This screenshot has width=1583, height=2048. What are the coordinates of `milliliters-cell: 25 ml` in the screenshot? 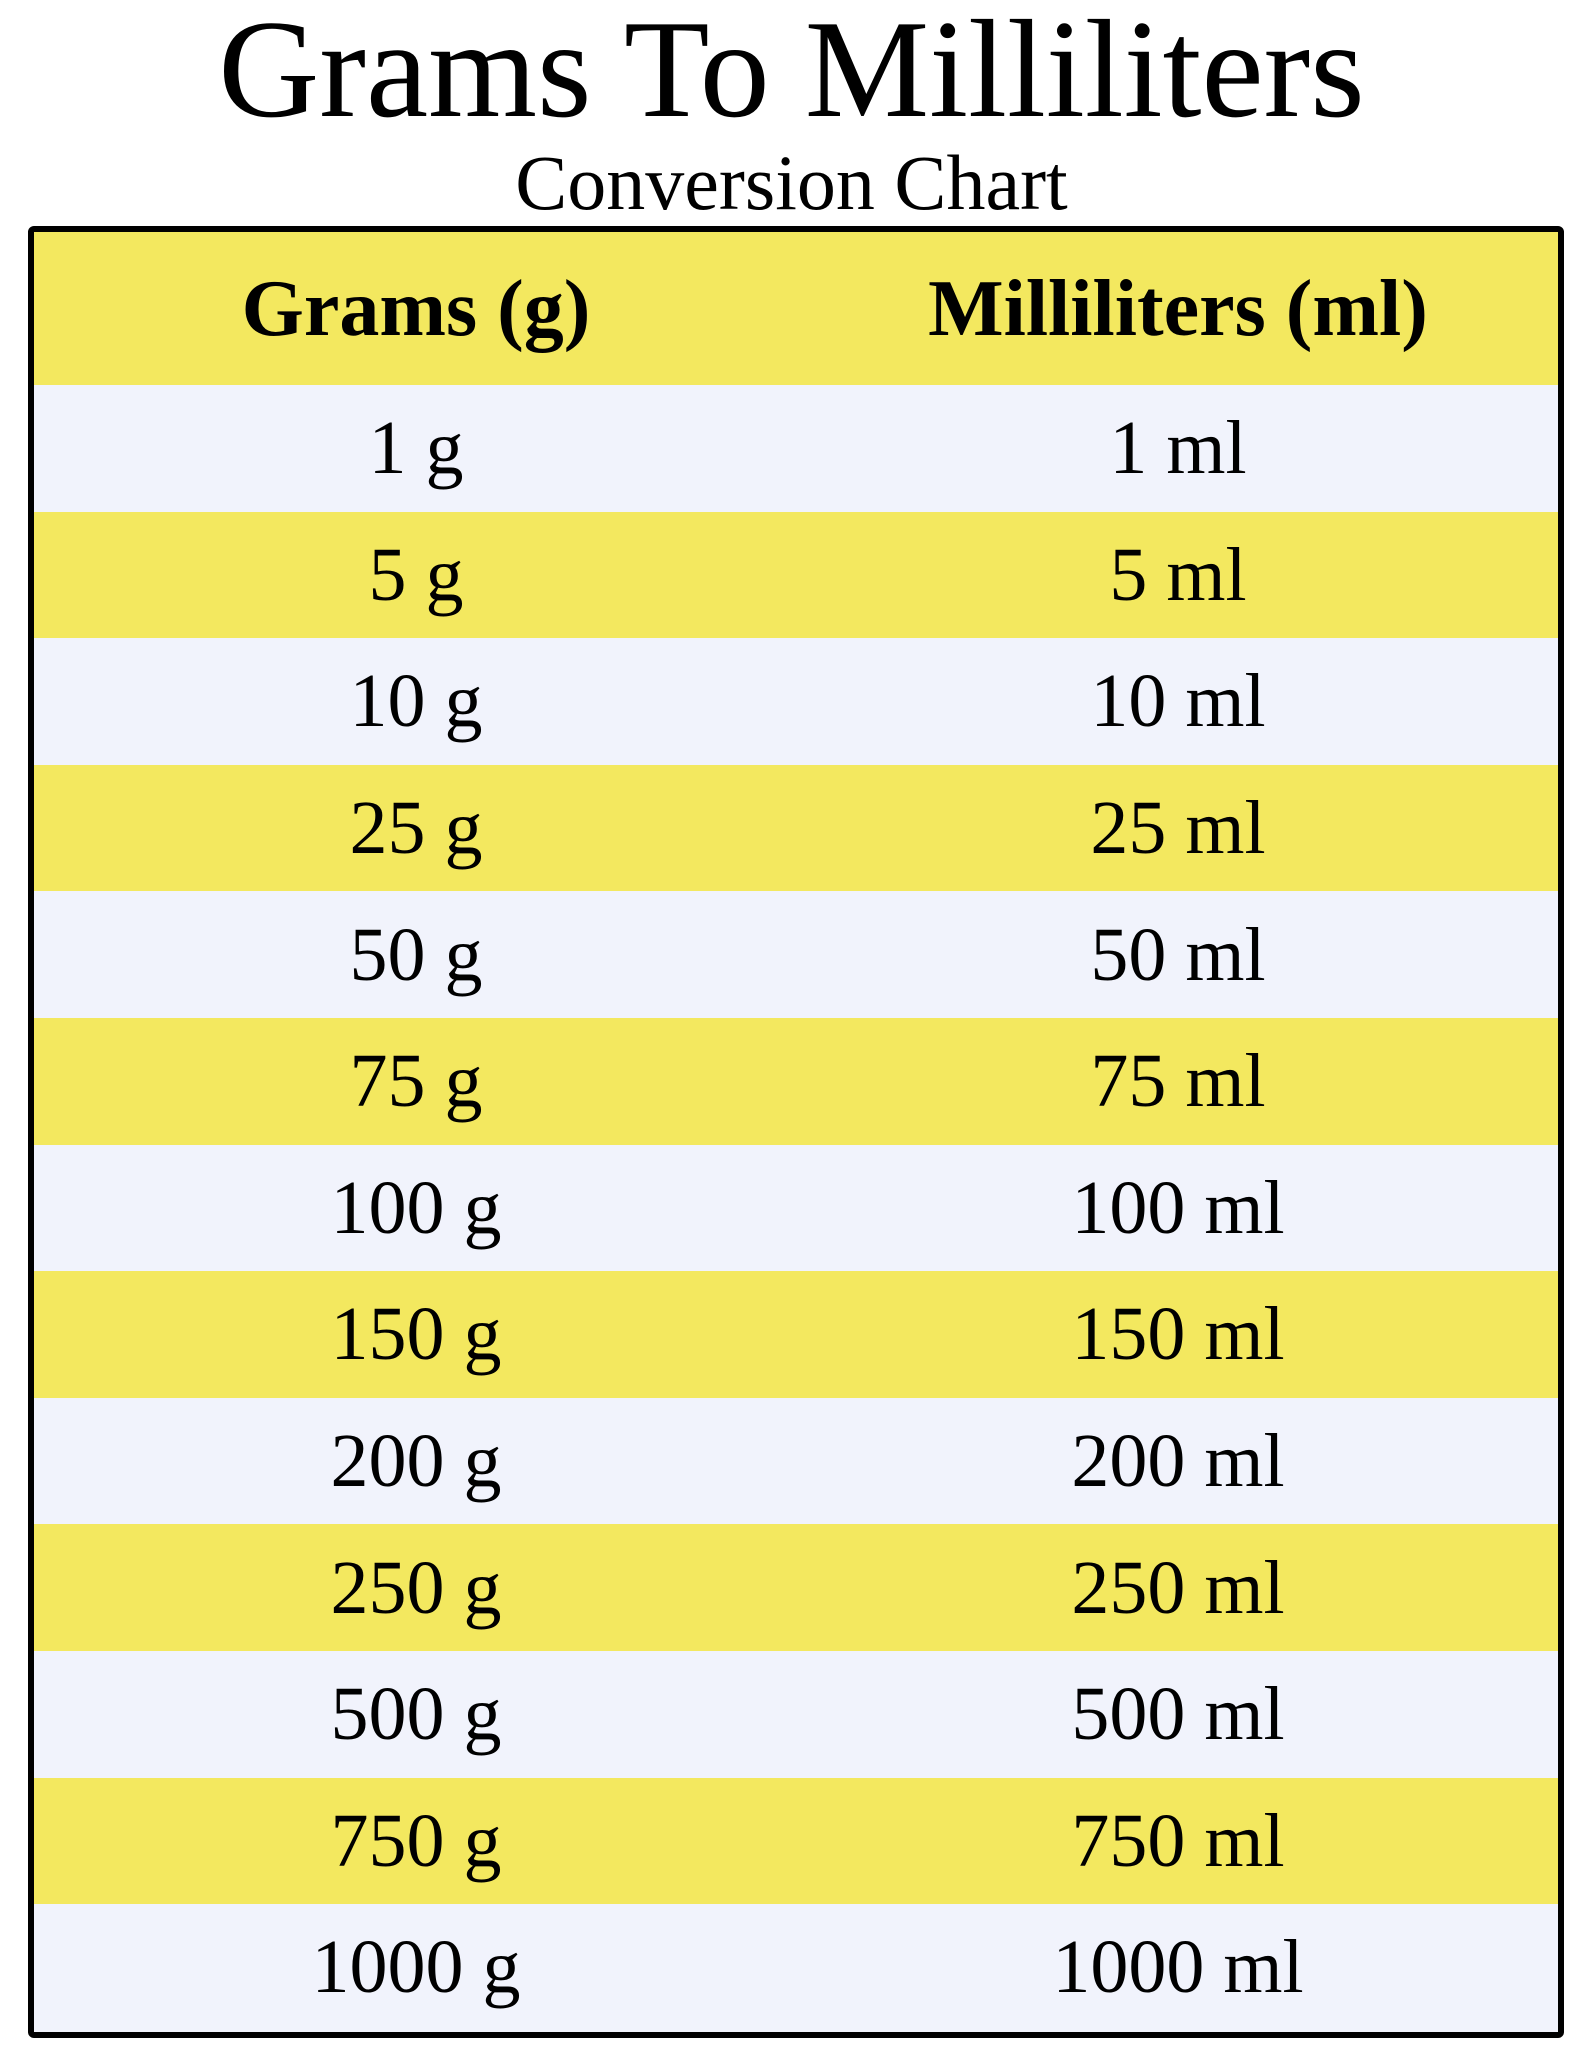 It's located at (1178, 828).